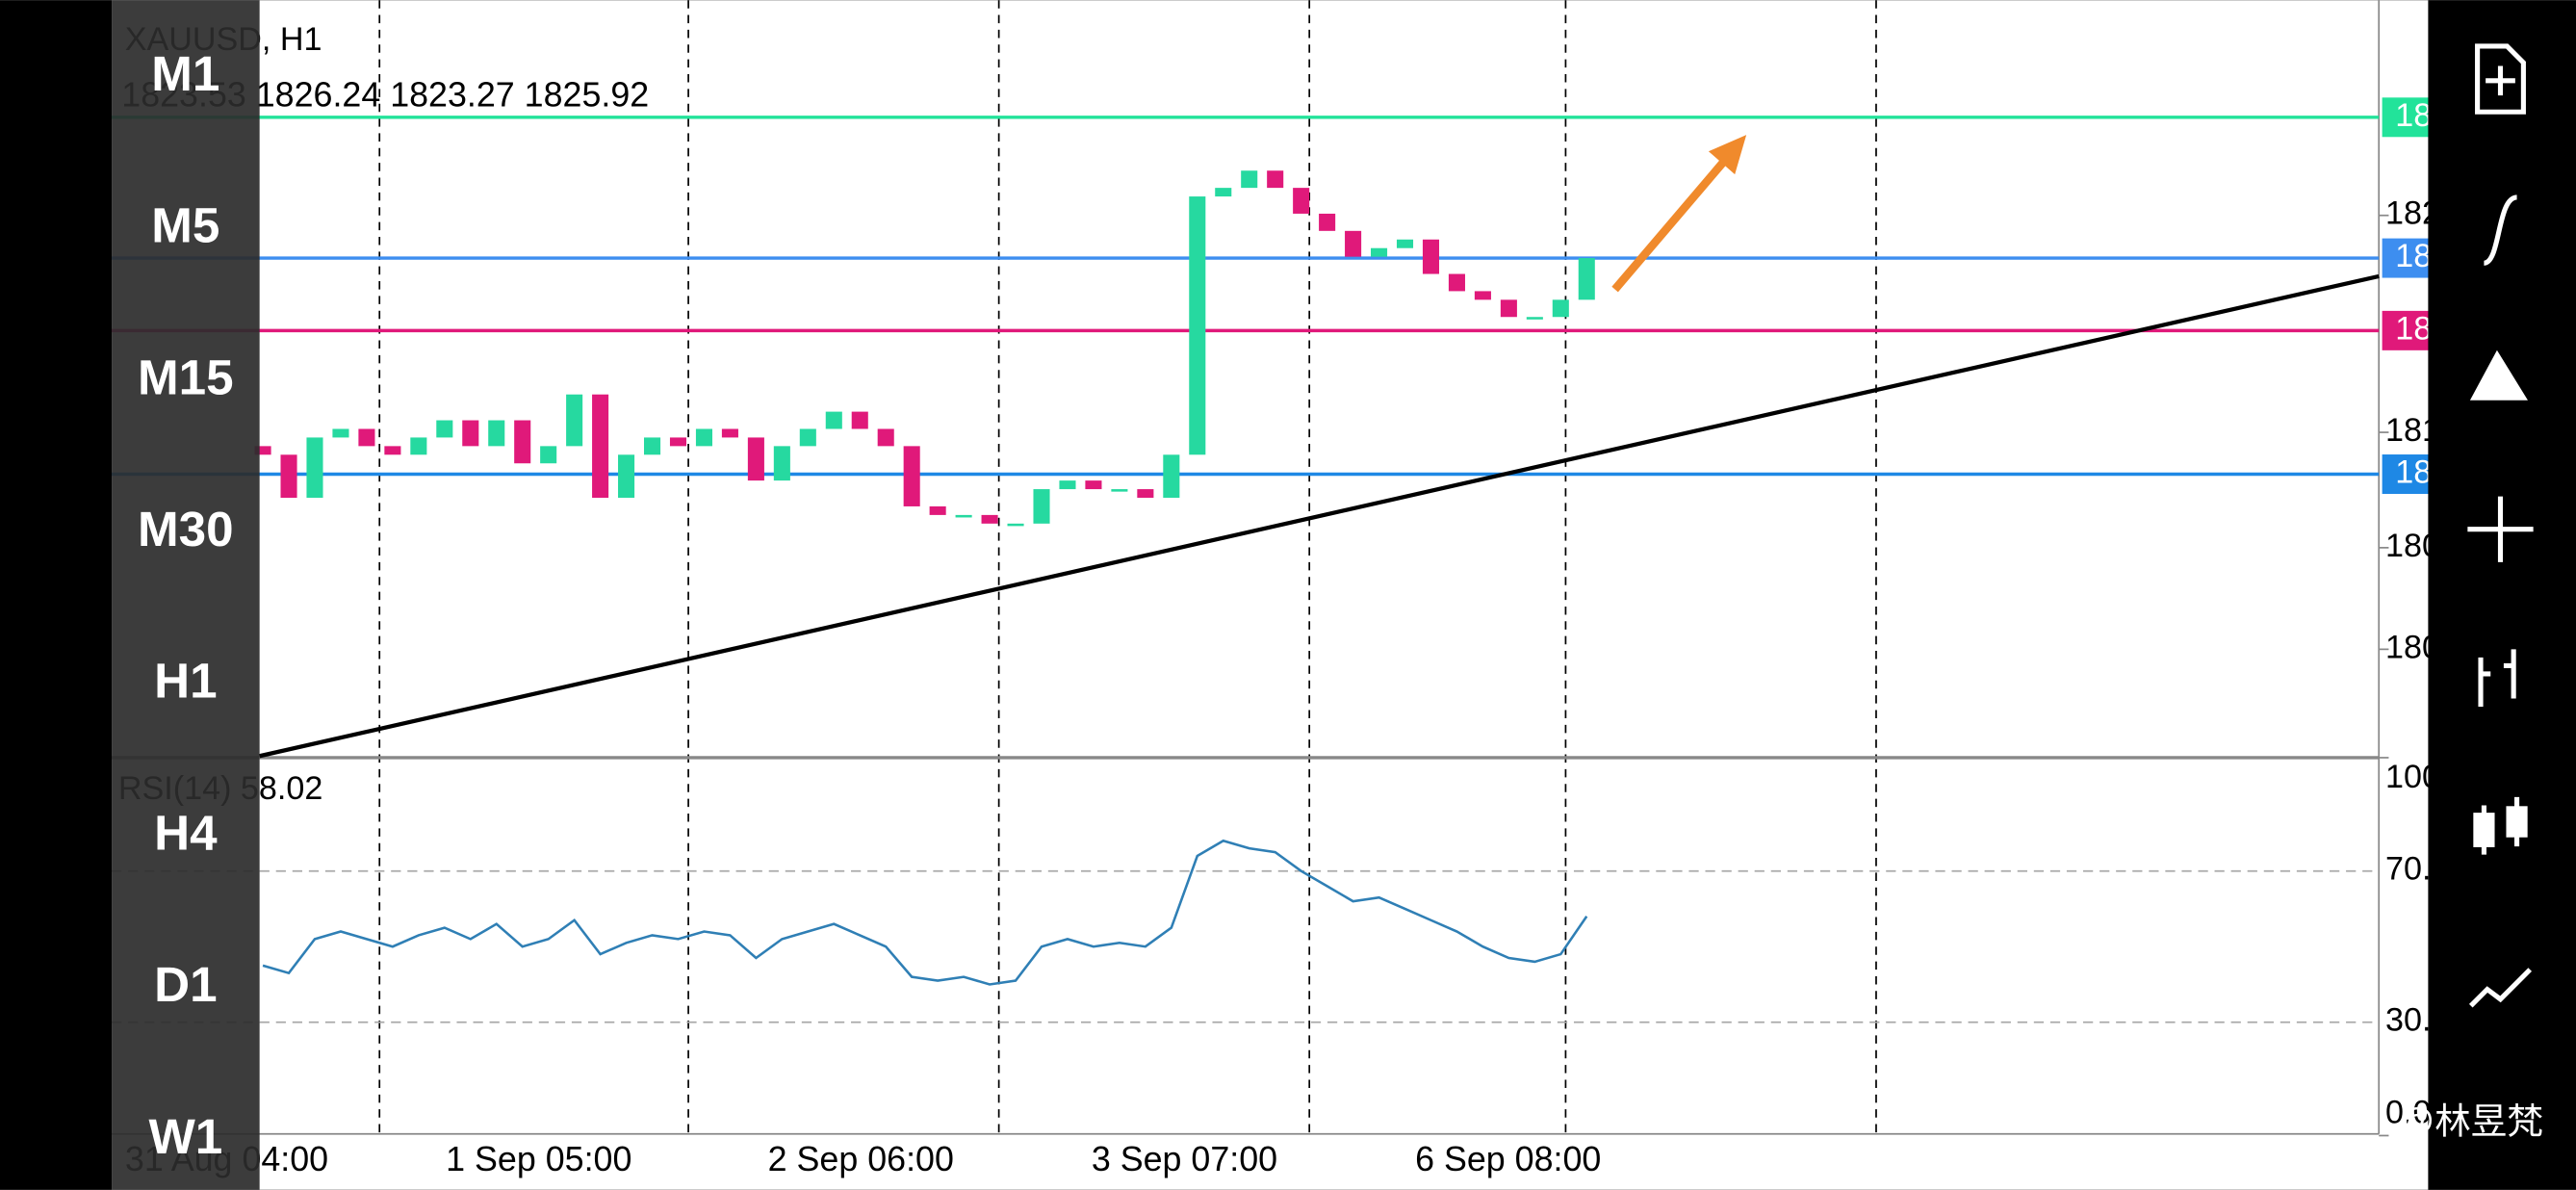  I want to click on bar-chart-icon, so click(2497, 679).